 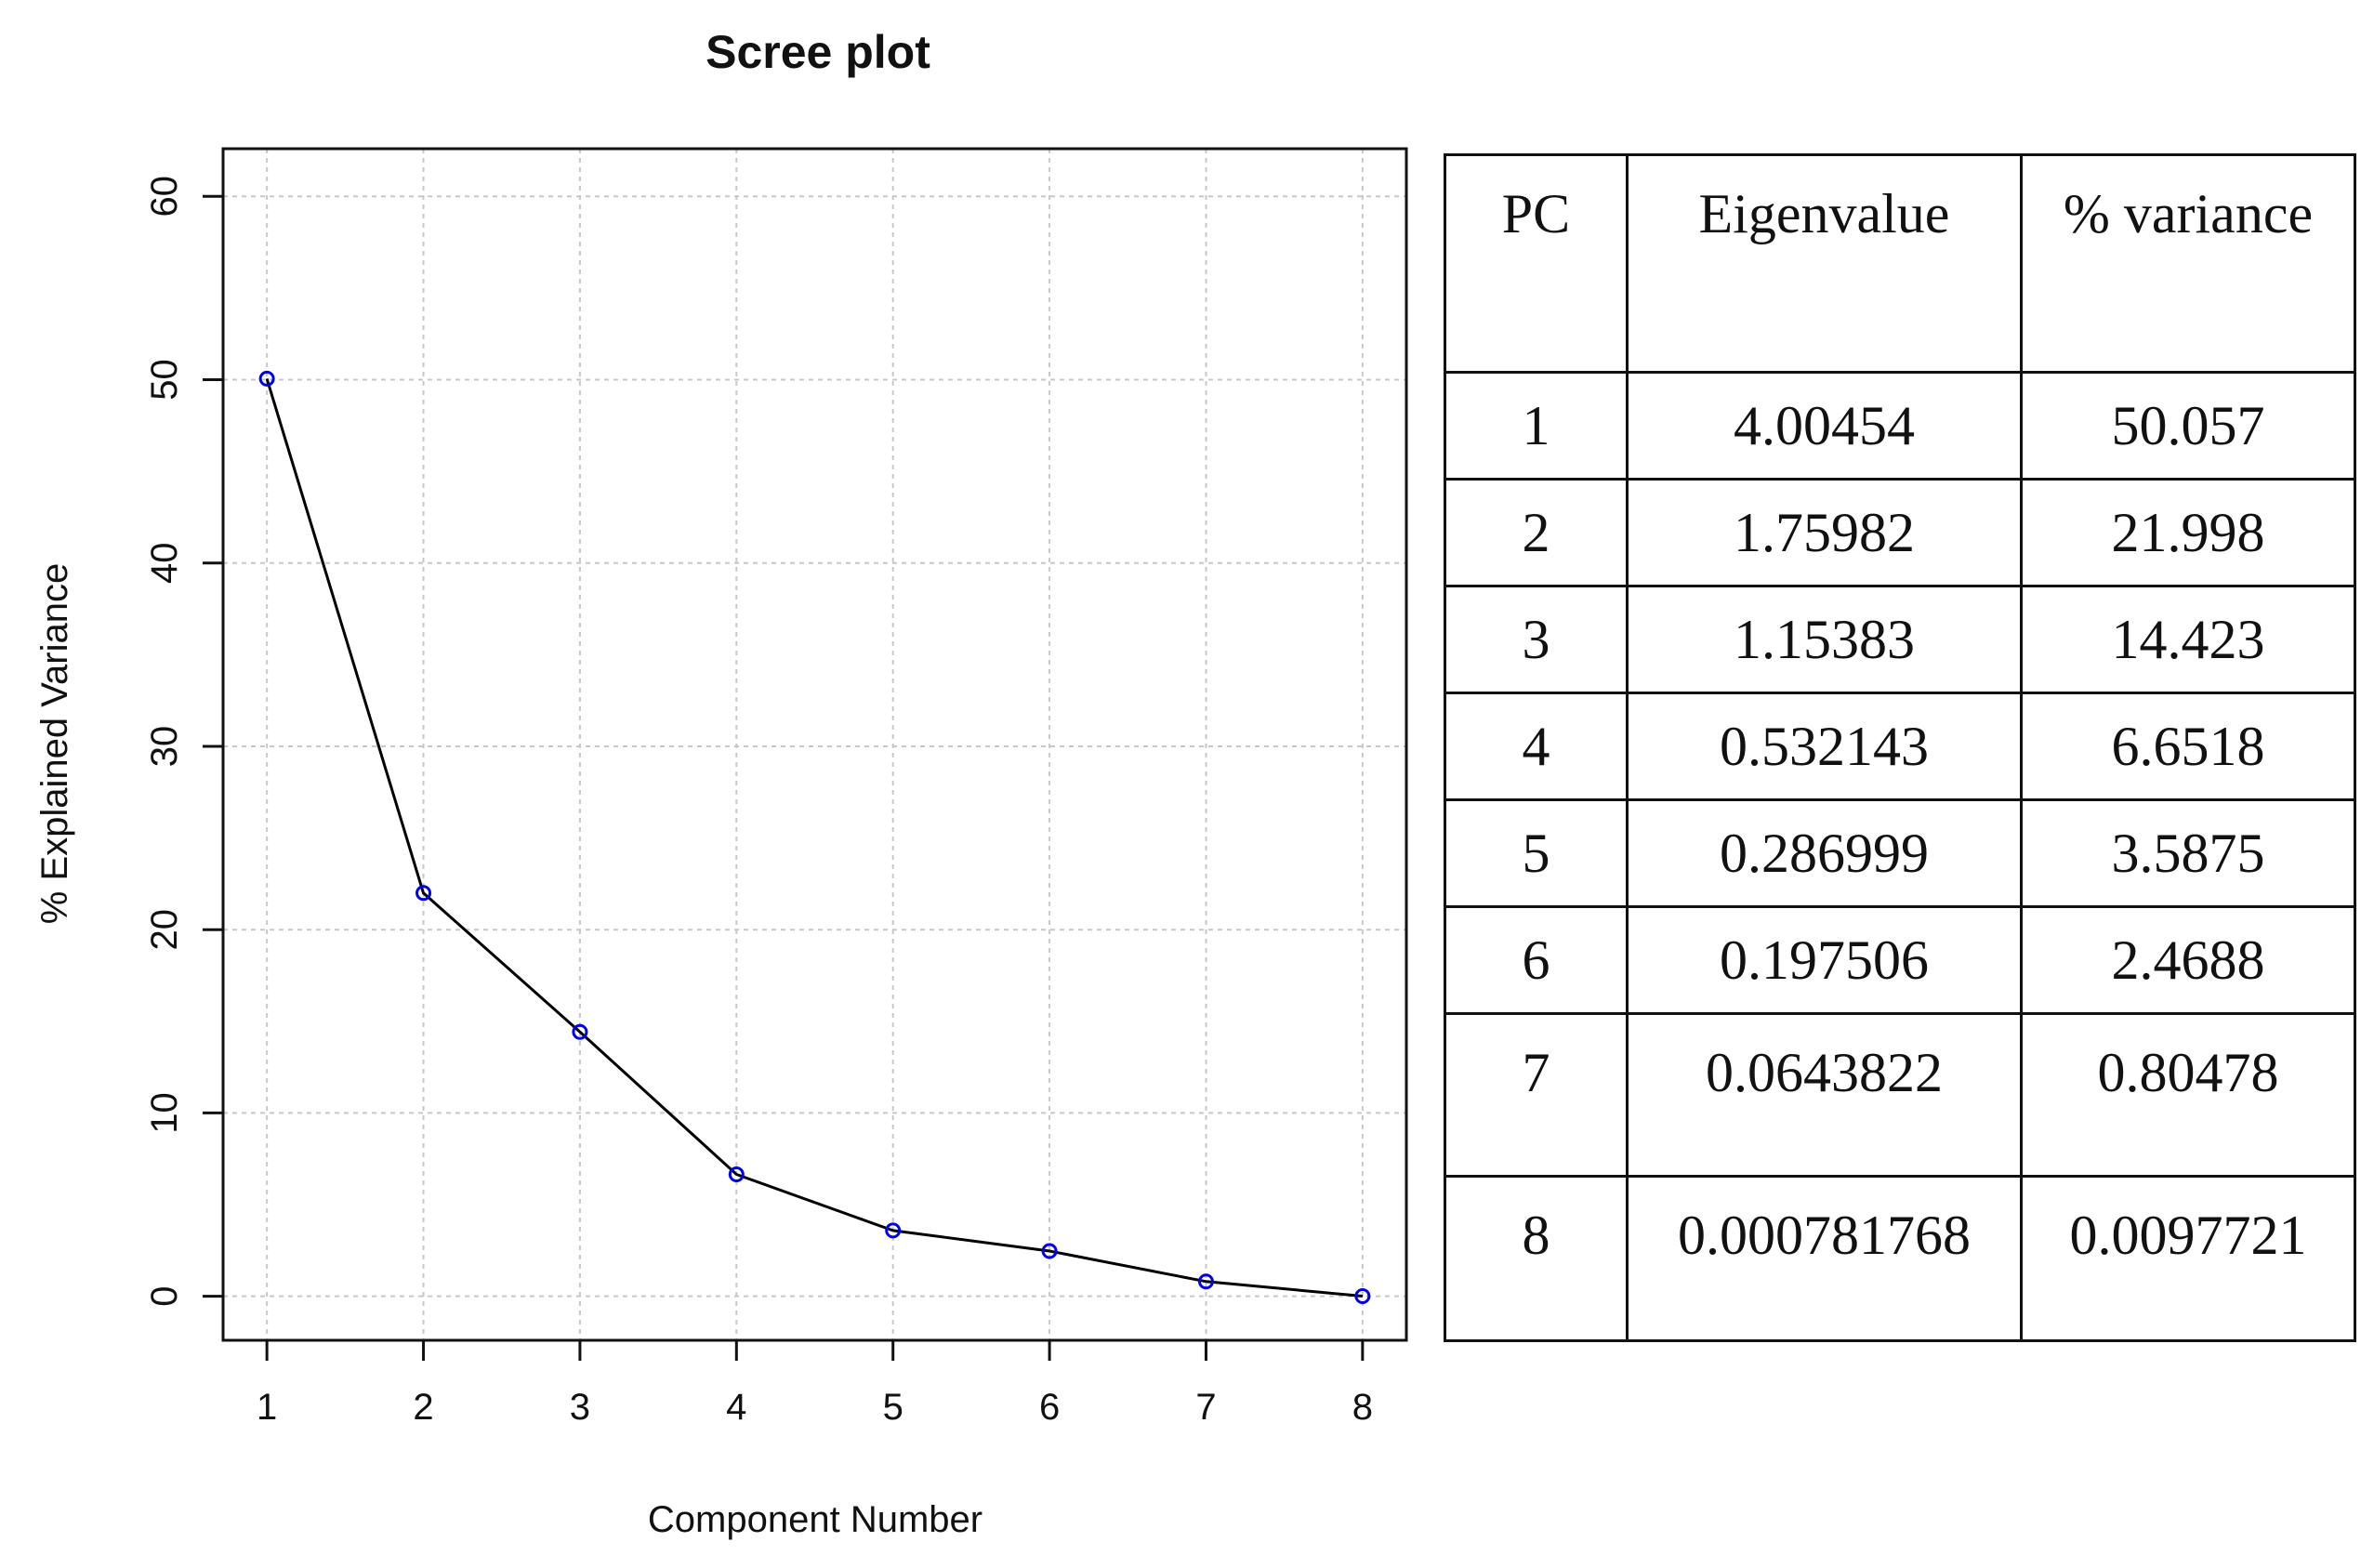 I want to click on y-tick-label: 50, so click(x=164, y=380).